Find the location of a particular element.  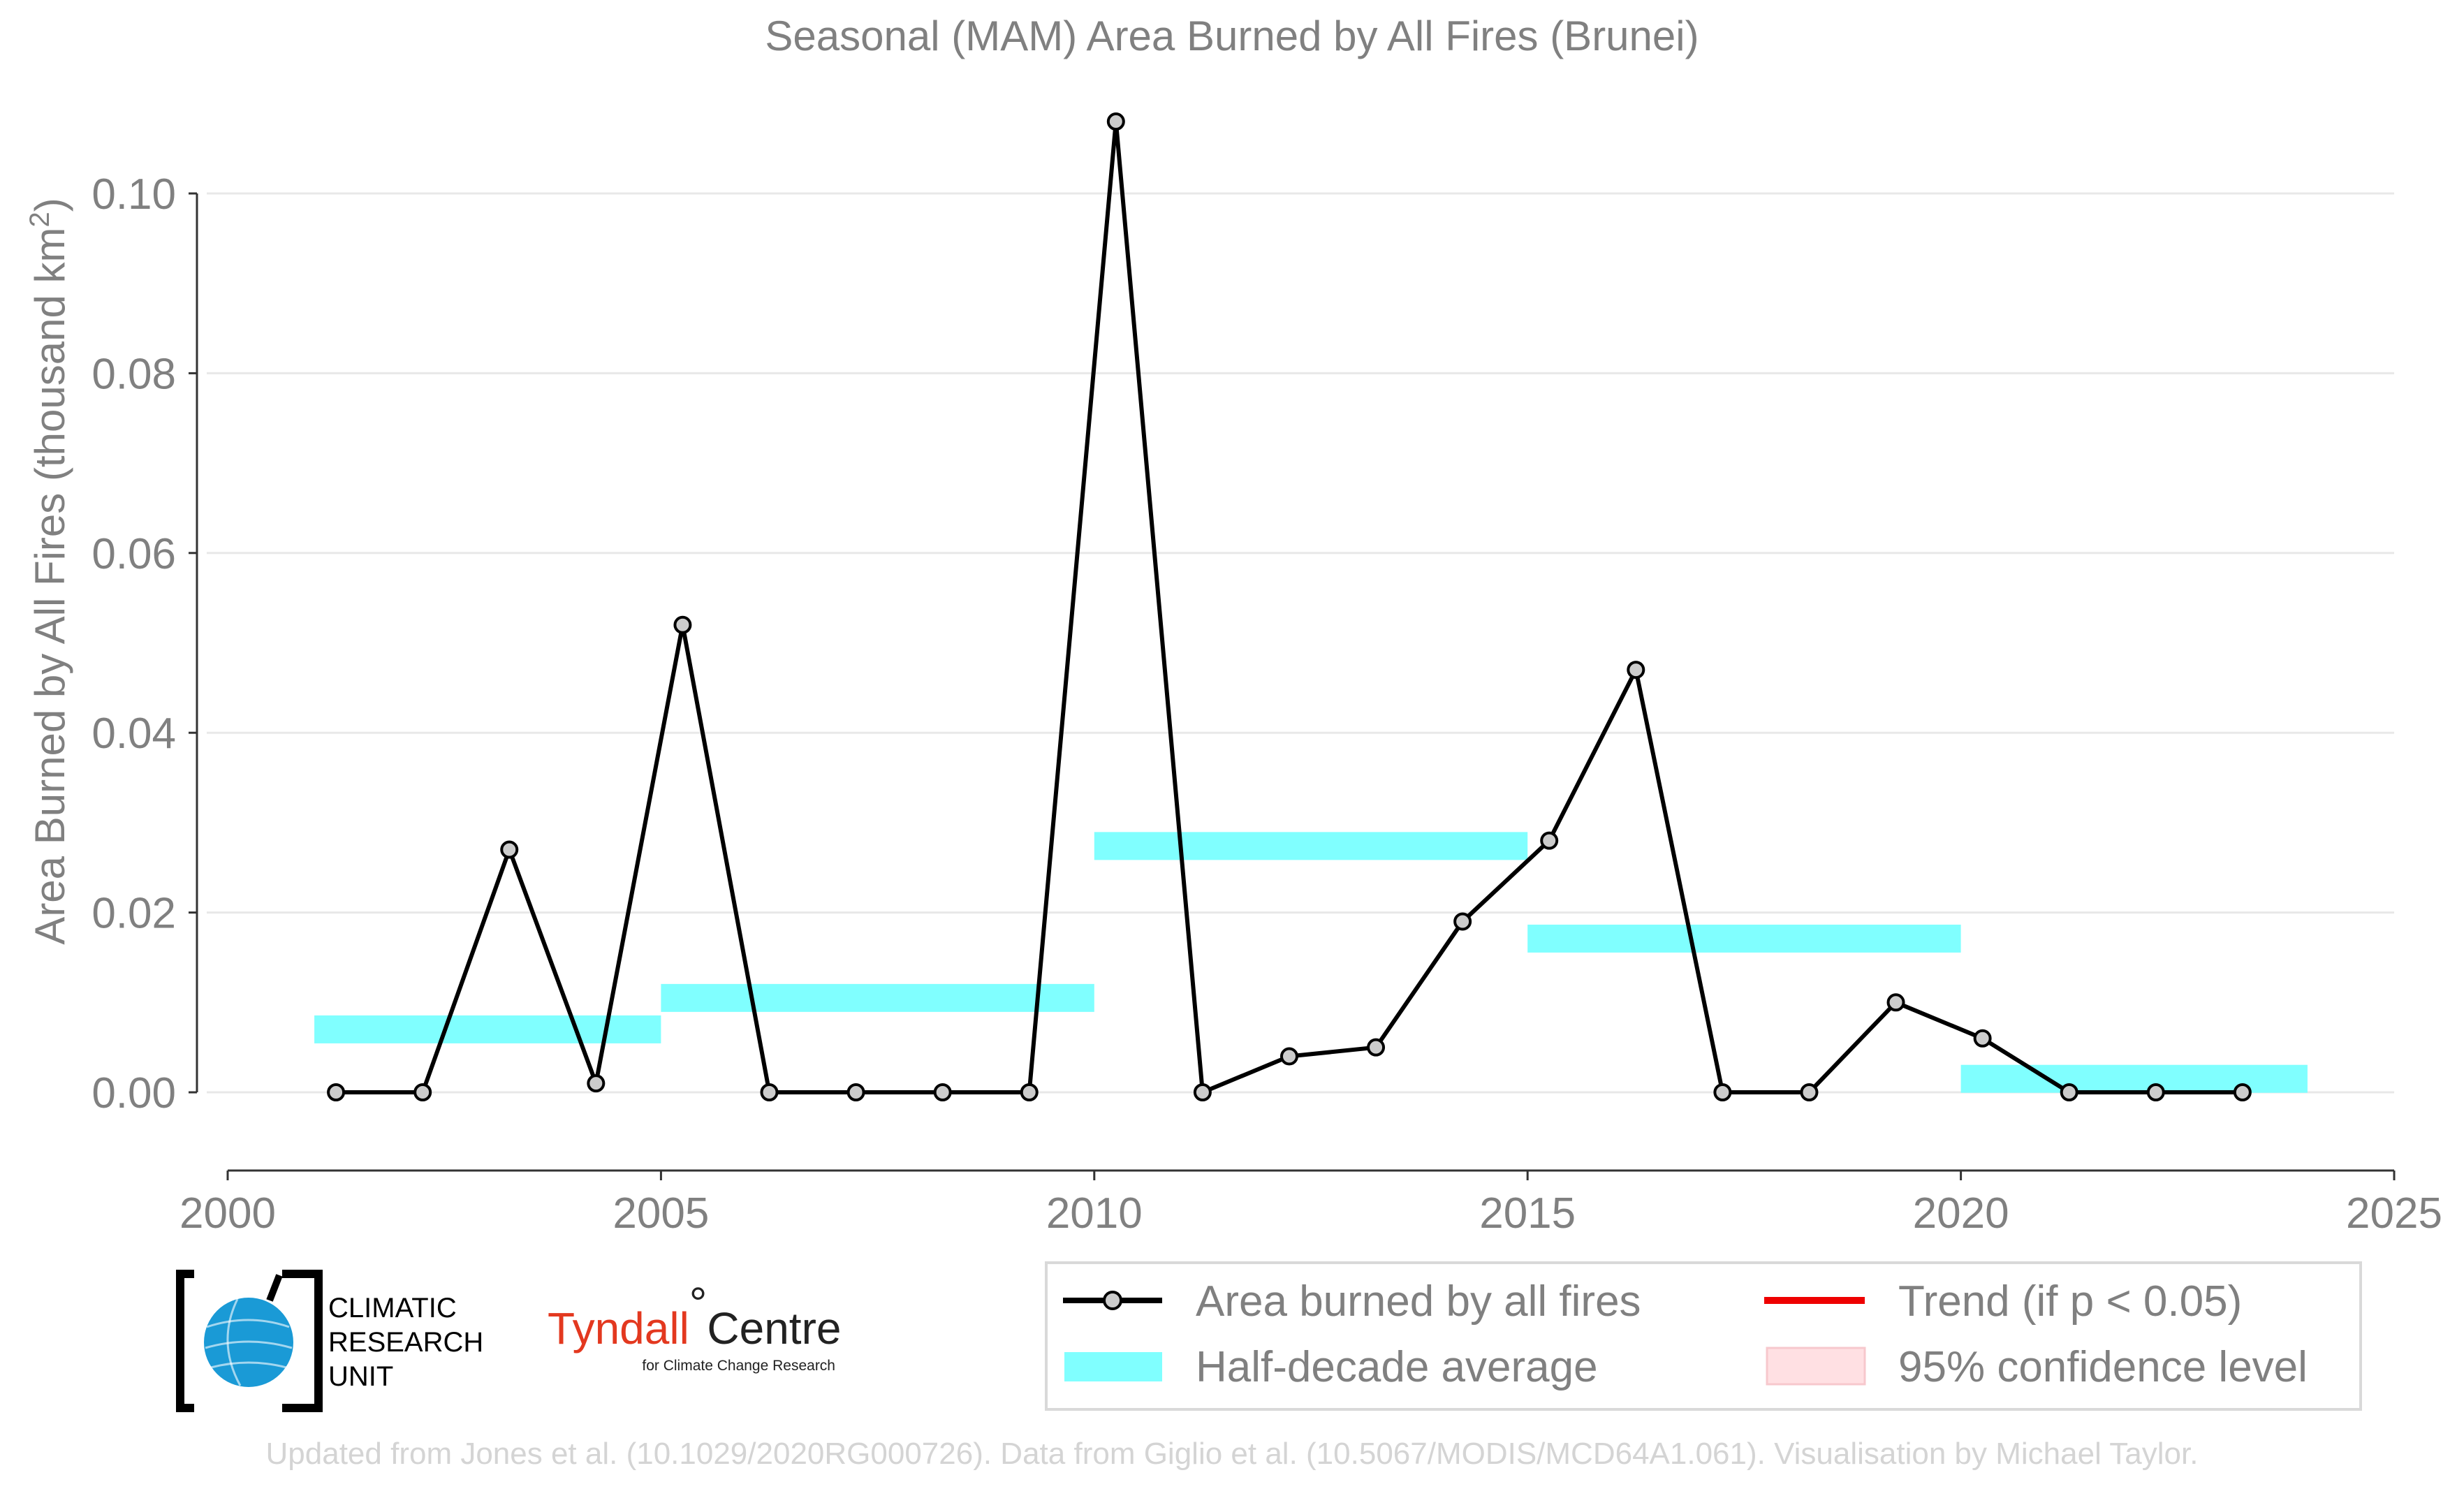

y-tick-label: 0.02 is located at coordinates (133, 914).